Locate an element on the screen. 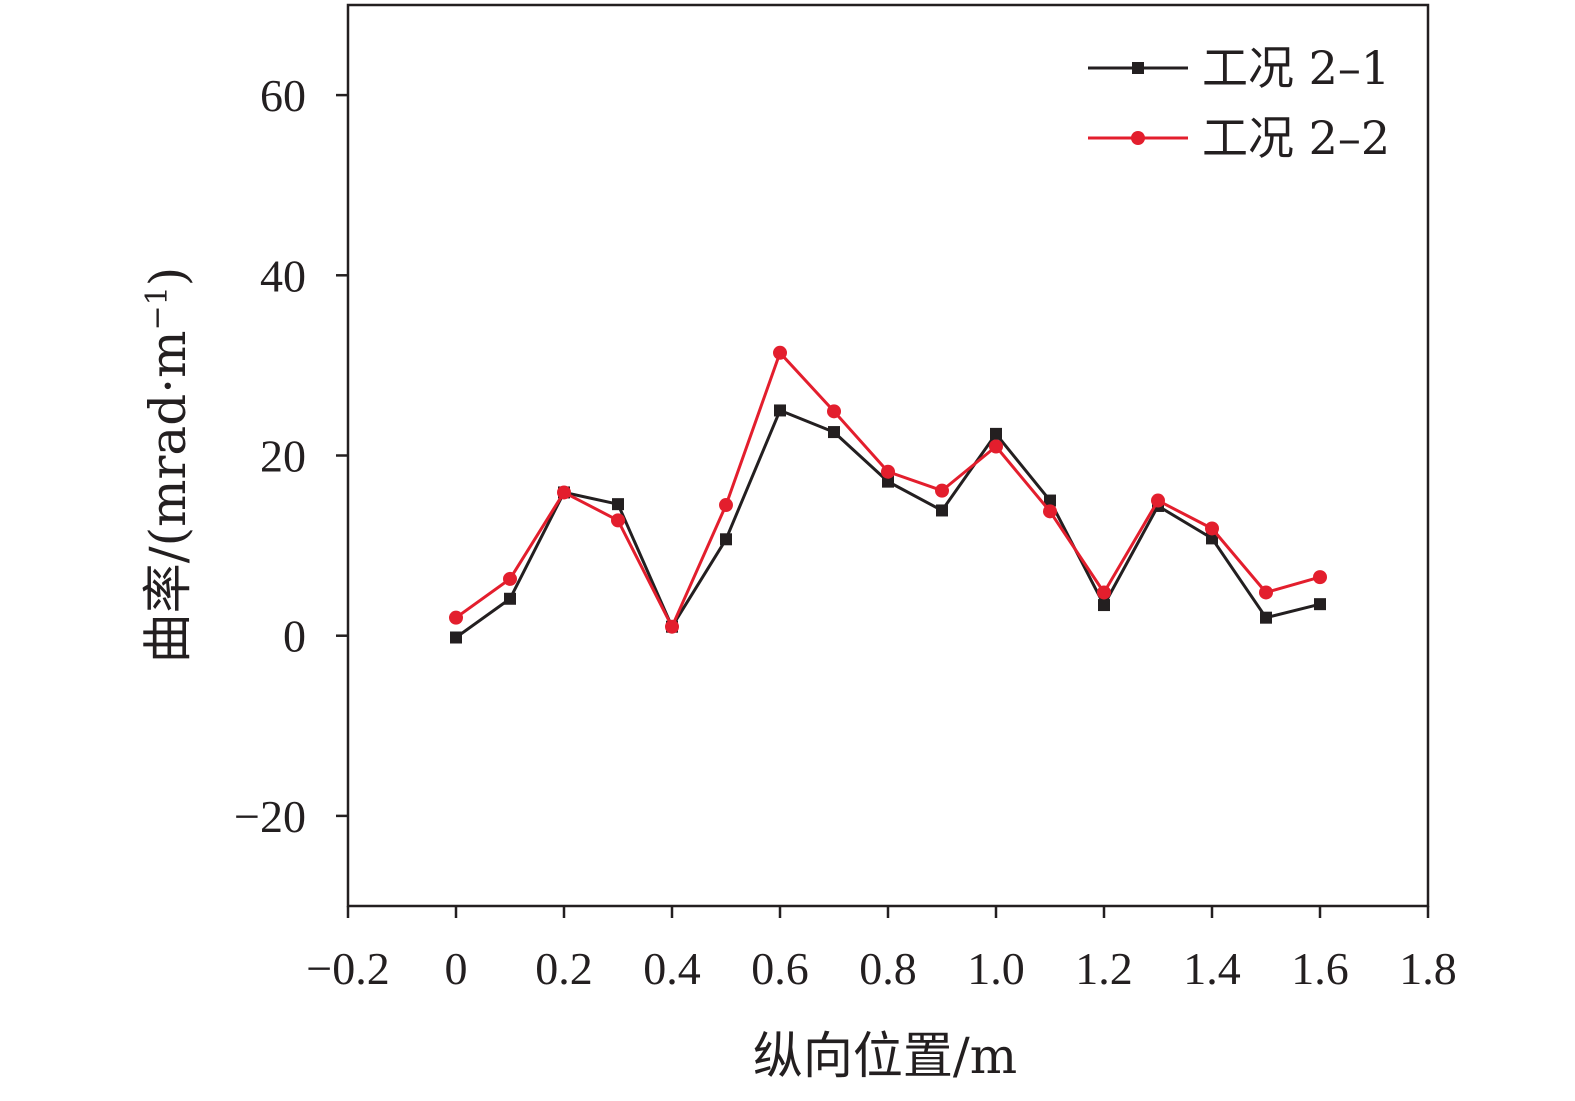 The image size is (1575, 1101). x-tick-label: 1.4 is located at coordinates (1212, 968).